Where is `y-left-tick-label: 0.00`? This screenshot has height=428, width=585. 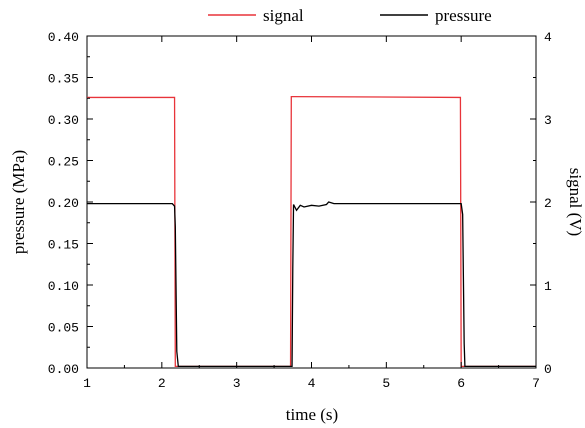
y-left-tick-label: 0.00 is located at coordinates (63, 369).